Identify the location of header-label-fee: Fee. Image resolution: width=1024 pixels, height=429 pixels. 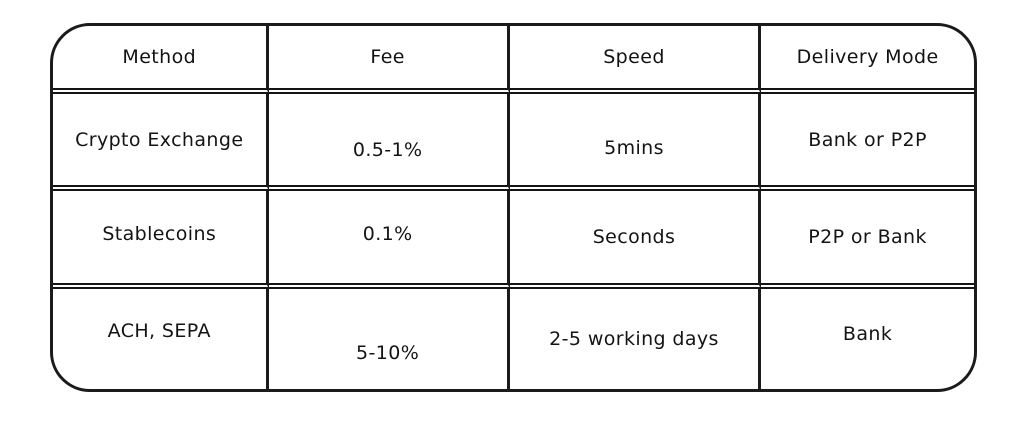
(387, 57).